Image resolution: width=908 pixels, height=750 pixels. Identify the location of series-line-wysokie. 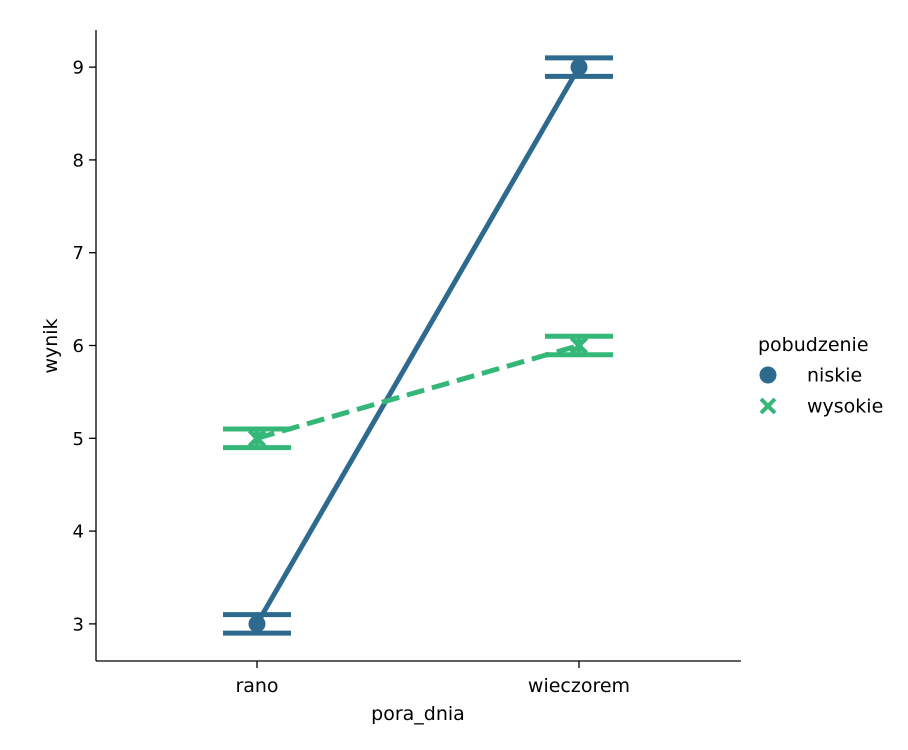
(418, 392).